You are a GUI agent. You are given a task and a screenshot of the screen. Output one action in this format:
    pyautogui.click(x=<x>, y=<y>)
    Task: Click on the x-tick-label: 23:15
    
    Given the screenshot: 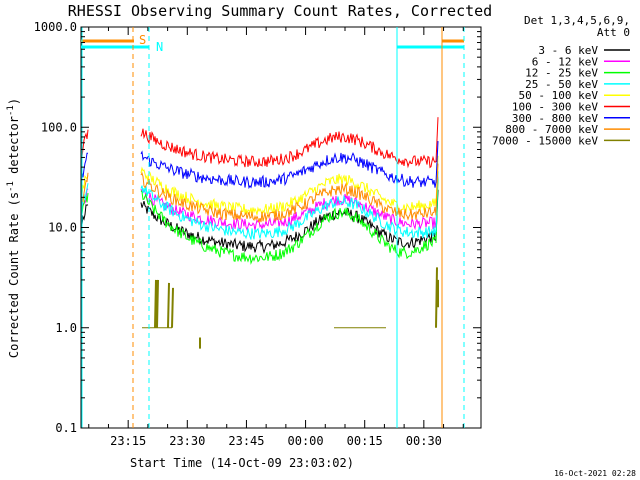 What is the action you would take?
    pyautogui.click(x=128, y=441)
    